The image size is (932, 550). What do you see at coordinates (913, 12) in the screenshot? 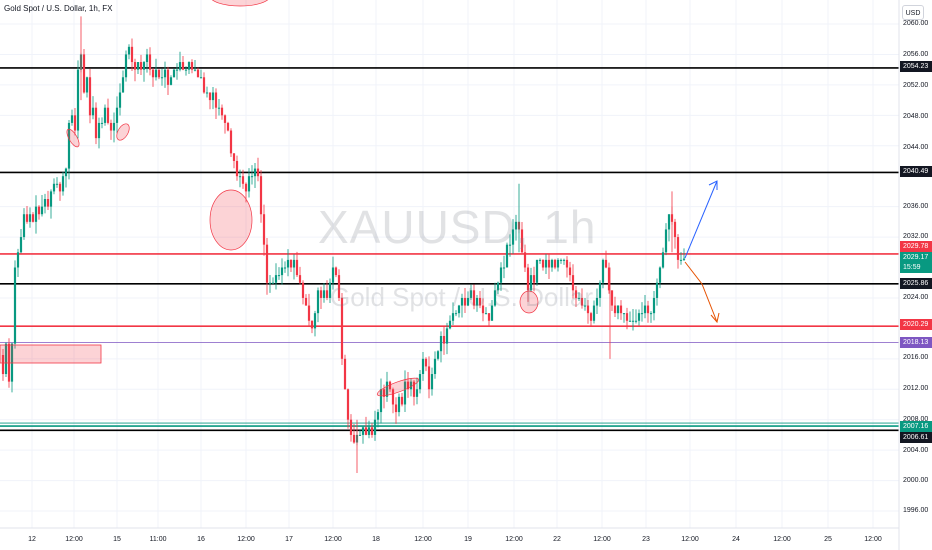
I see `currency-button: USD` at bounding box center [913, 12].